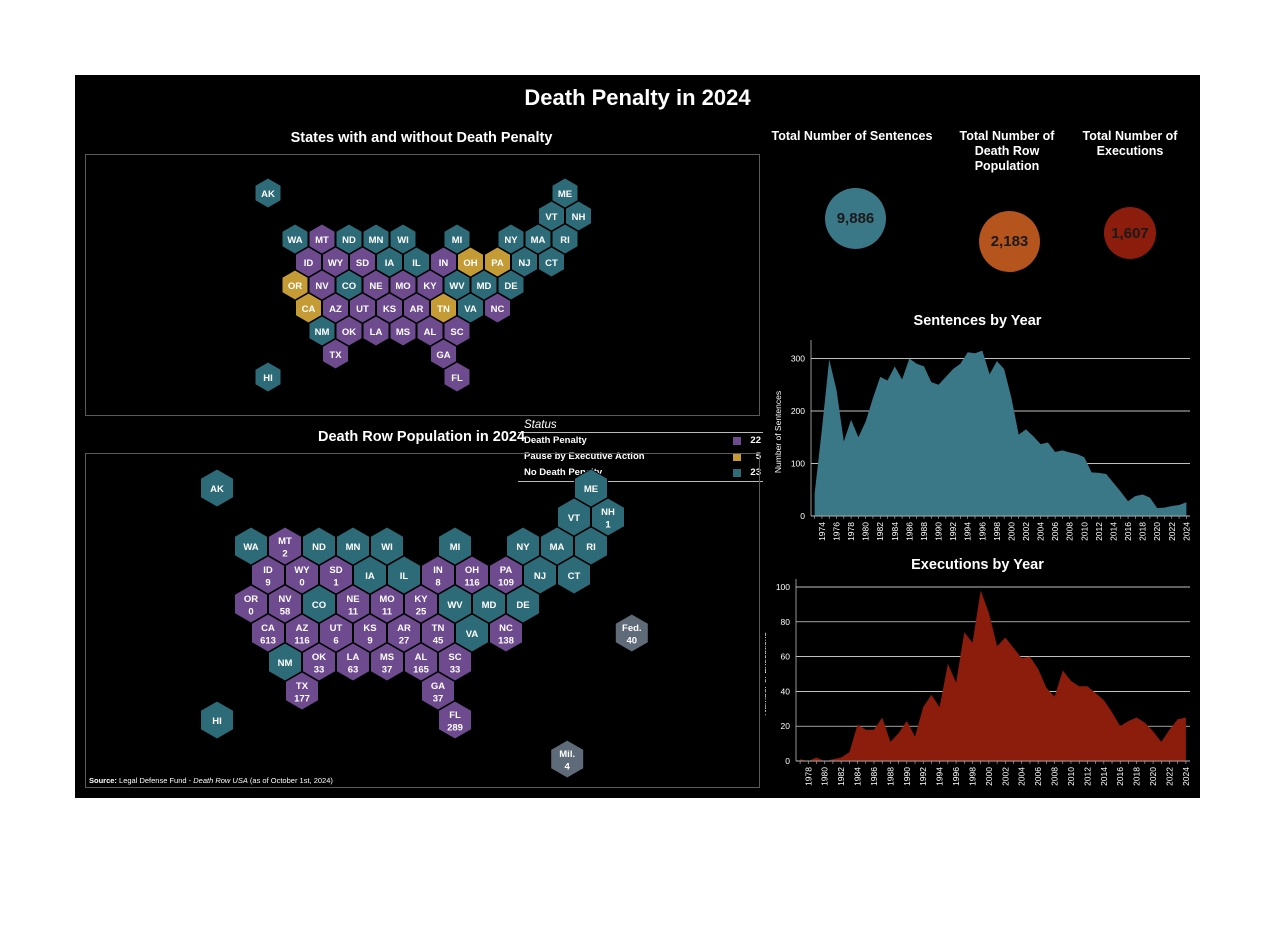 The height and width of the screenshot is (942, 1274). What do you see at coordinates (335, 354) in the screenshot?
I see `hex-tx: TX` at bounding box center [335, 354].